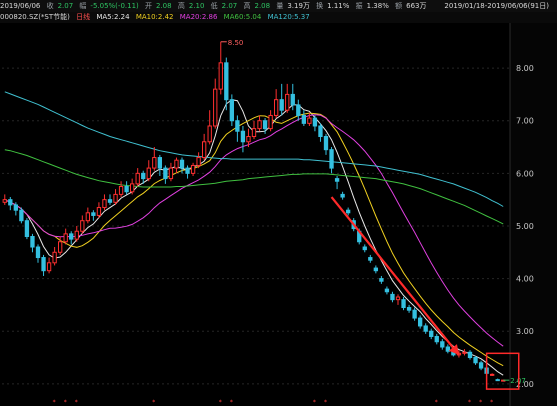  I want to click on annotation-highlight-box, so click(502, 371).